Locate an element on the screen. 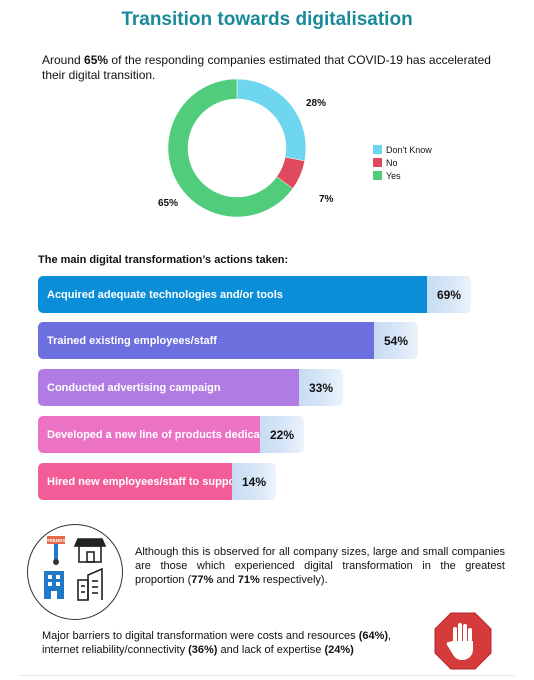 This screenshot has height=680, width=534. sign-text: TRENDS is located at coordinates (56, 540).